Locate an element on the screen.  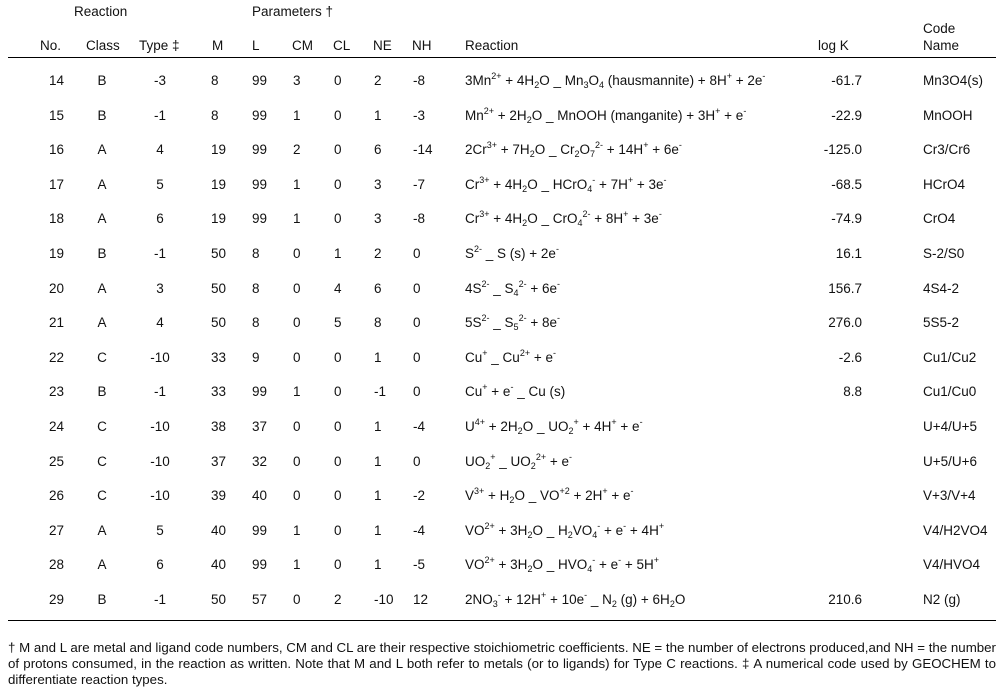
cell-code: V4/HVO4 is located at coordinates (952, 565).